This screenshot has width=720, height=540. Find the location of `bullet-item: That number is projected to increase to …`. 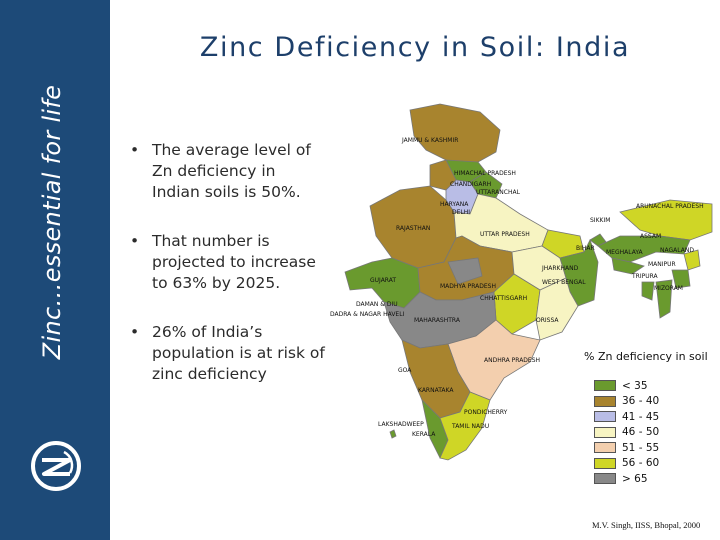

bullet-item: That number is projected to increase to … is located at coordinates (228, 262).